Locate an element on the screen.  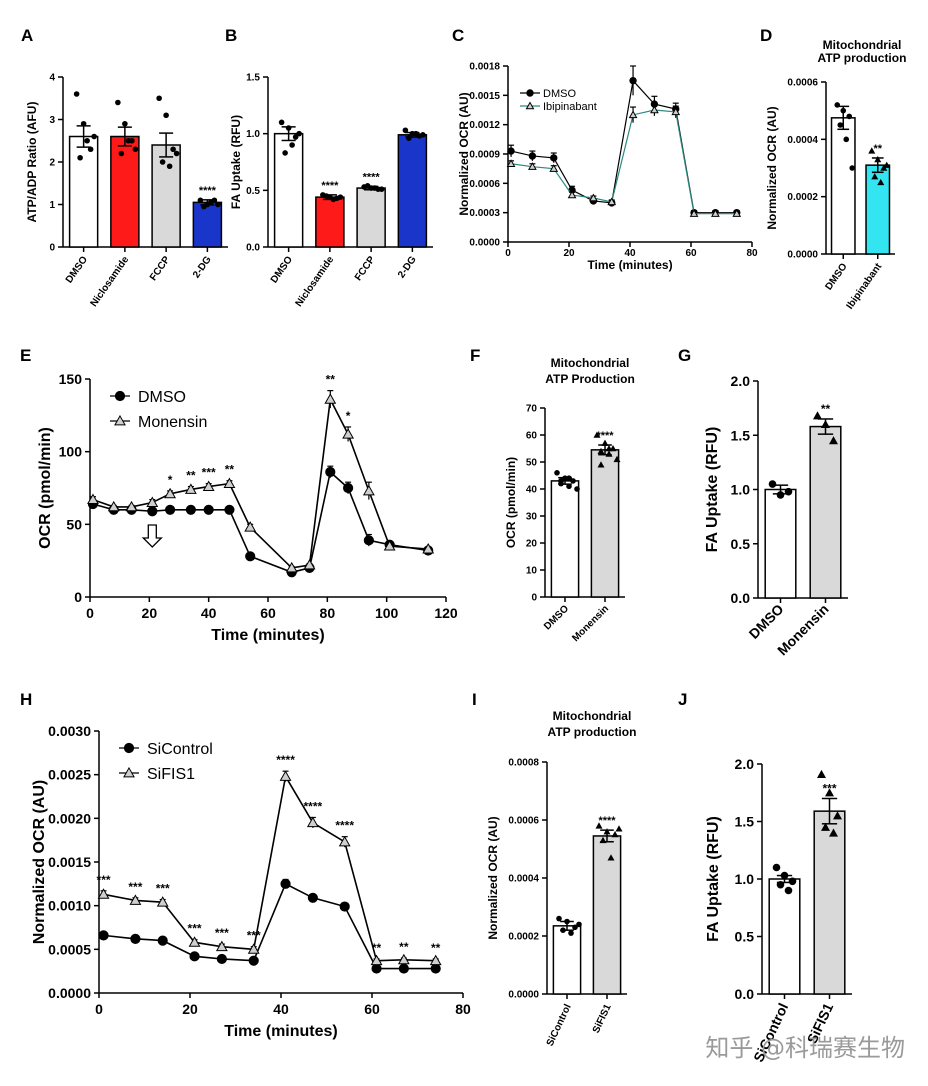
y-tick-label: 1.0 is located at coordinates (741, 490).